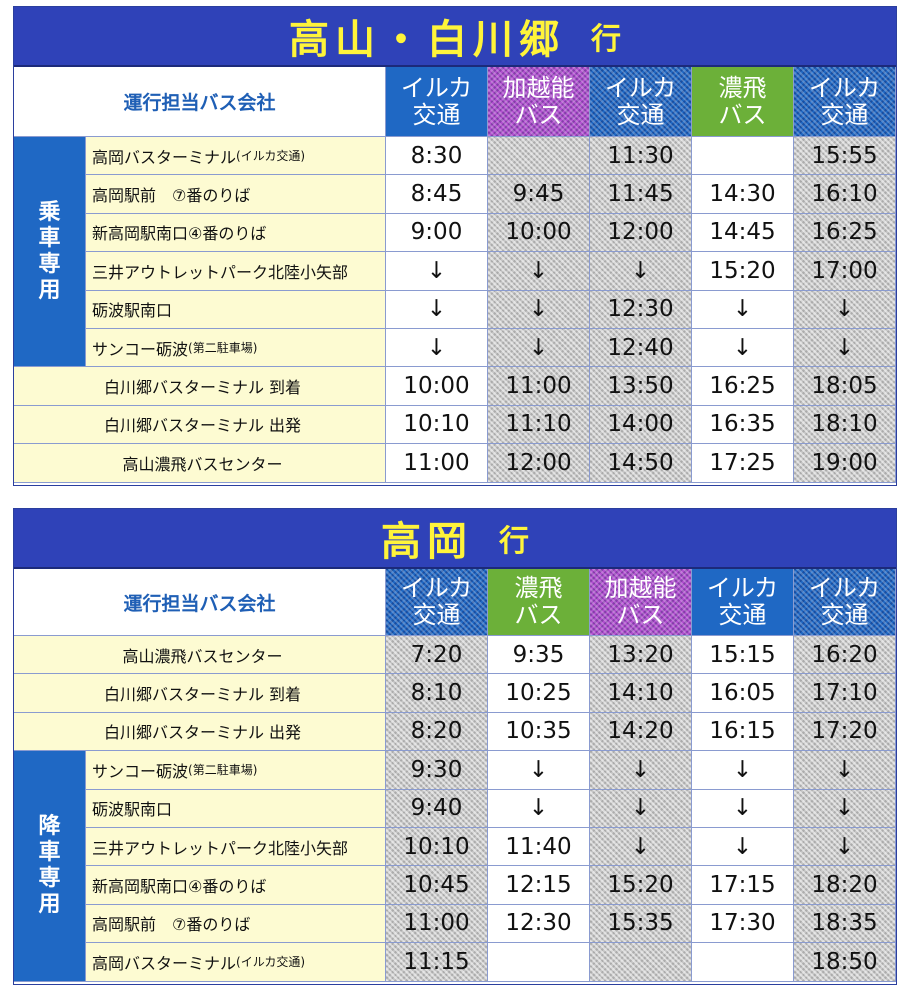  What do you see at coordinates (845, 693) in the screenshot?
I see `departure-time: 17:10` at bounding box center [845, 693].